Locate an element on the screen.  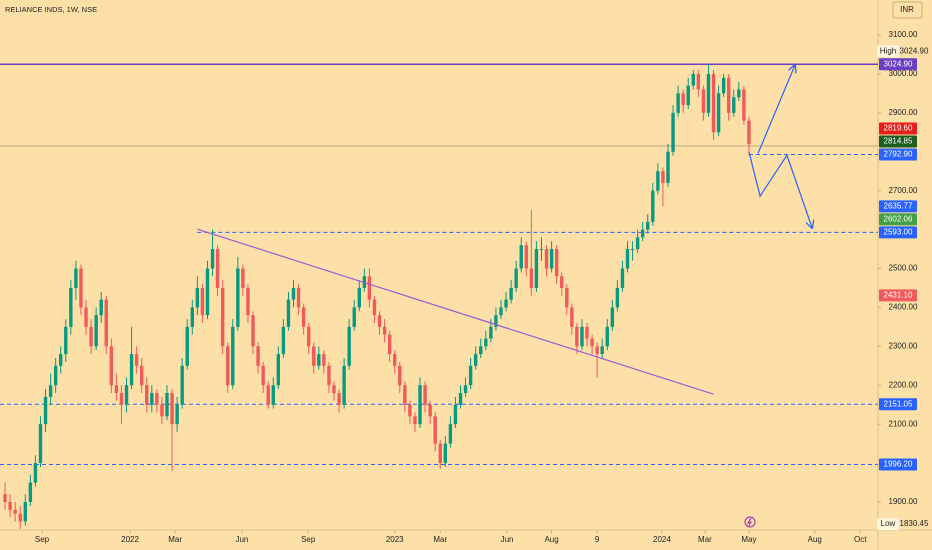
price-badge-label: 2593.00 is located at coordinates (898, 231).